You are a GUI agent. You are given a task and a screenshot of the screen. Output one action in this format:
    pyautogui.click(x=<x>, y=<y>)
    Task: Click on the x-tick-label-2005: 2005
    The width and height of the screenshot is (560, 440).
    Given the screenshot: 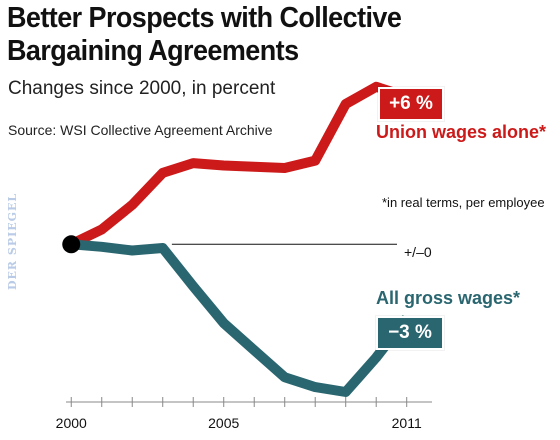 What is the action you would take?
    pyautogui.click(x=223, y=423)
    